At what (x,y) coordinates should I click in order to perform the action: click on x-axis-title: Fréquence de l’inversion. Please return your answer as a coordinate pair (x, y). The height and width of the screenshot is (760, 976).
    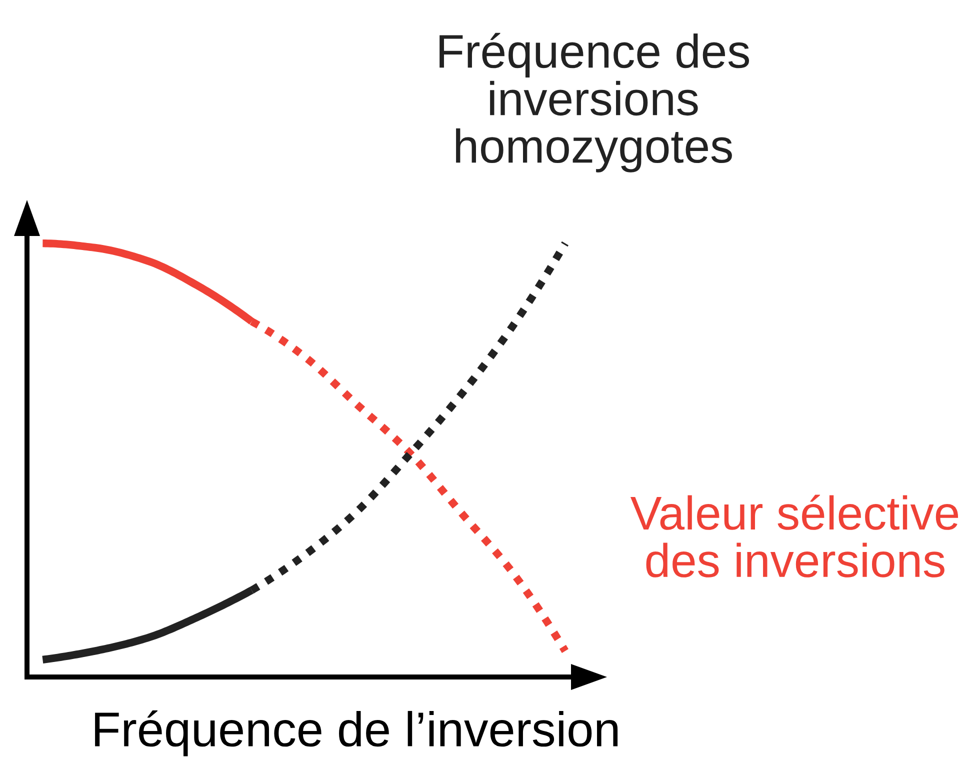
    Looking at the image, I should click on (356, 733).